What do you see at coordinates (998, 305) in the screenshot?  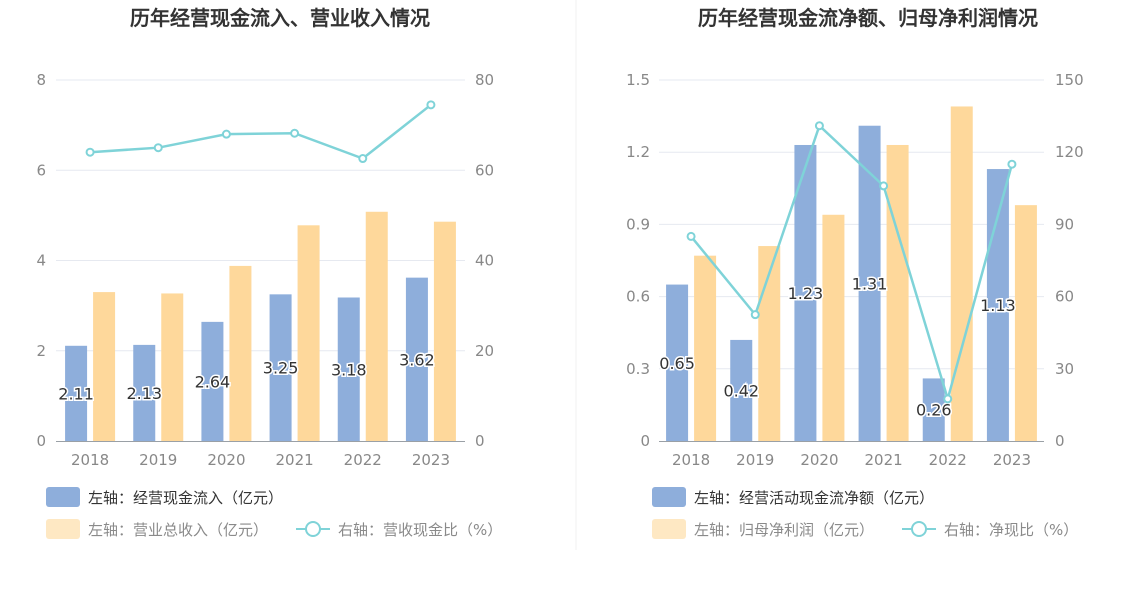 I see `data-label: 1.13` at bounding box center [998, 305].